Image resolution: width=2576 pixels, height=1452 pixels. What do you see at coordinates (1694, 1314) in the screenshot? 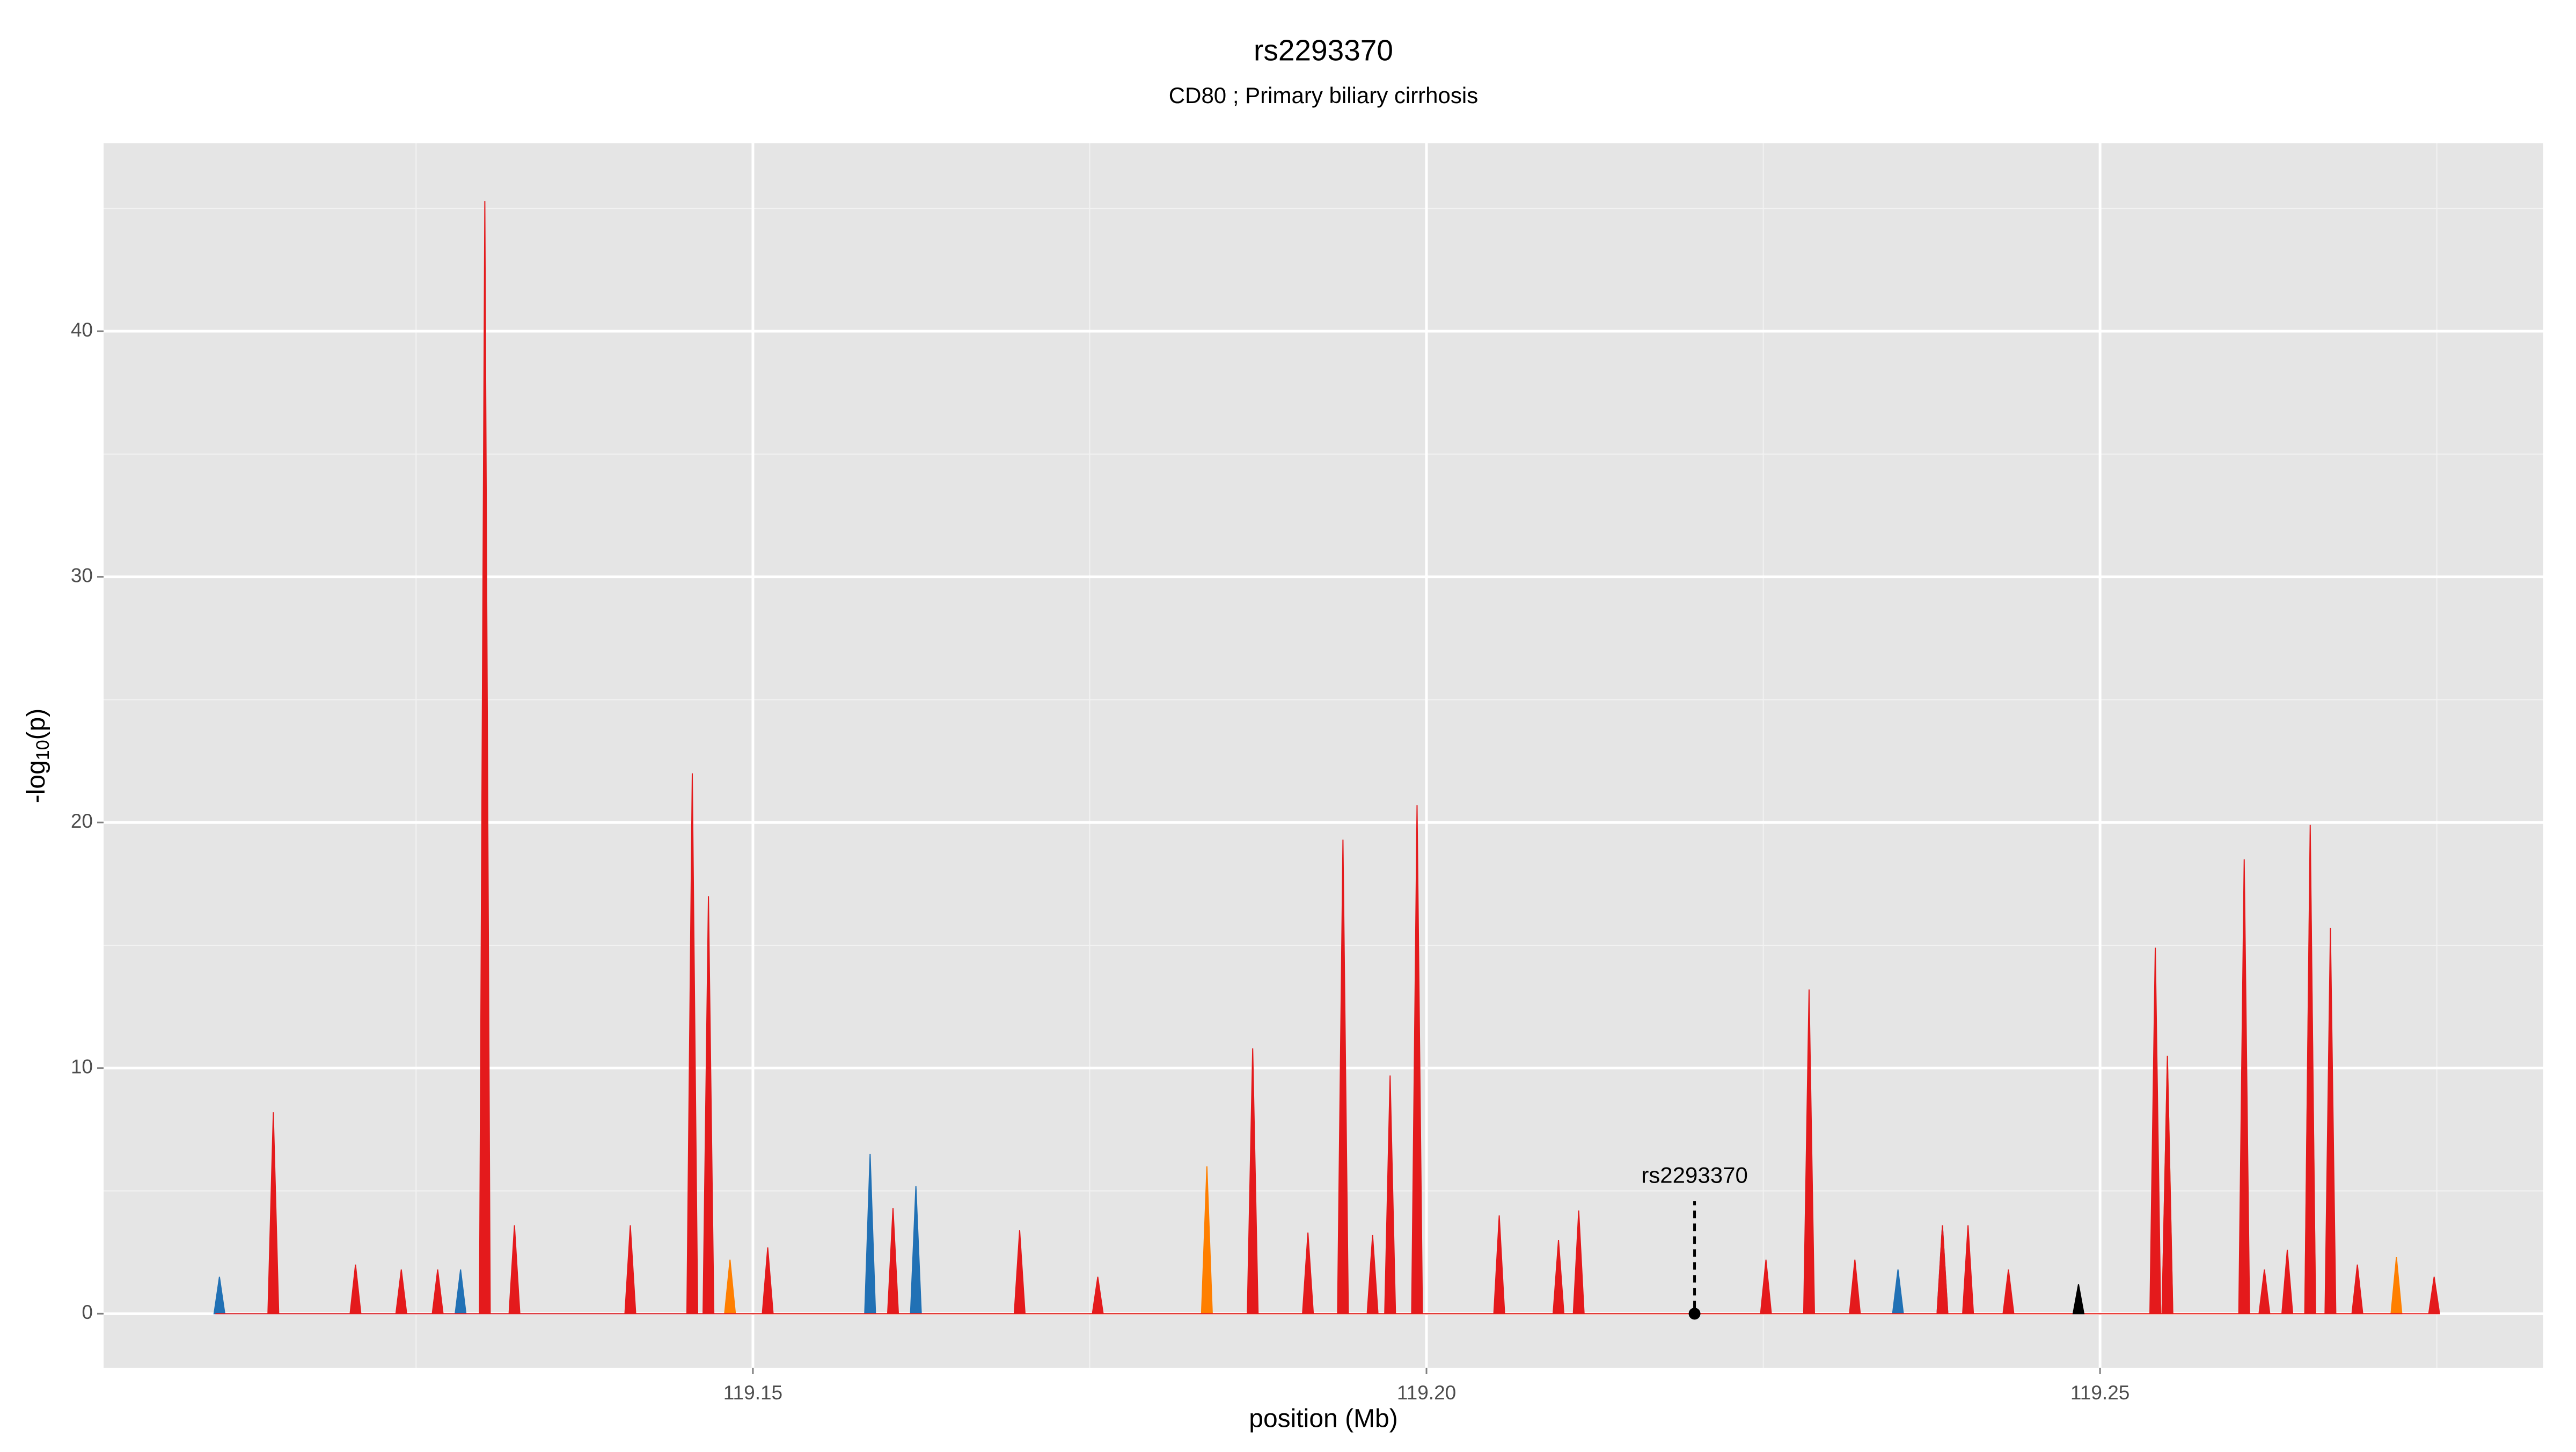
I see `annotation-point` at bounding box center [1694, 1314].